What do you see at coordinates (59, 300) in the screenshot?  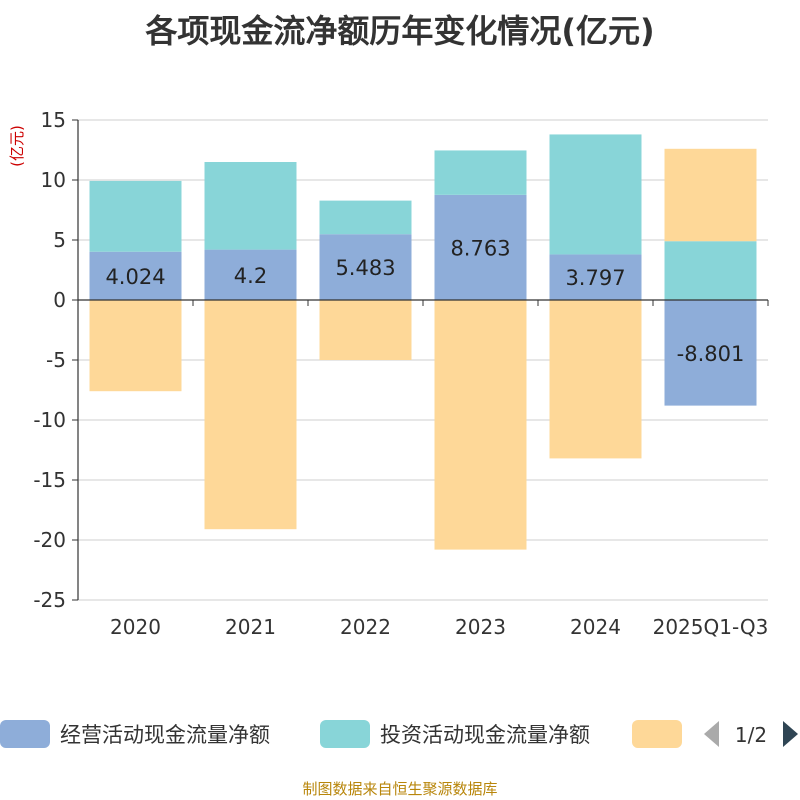 I see `y-tick-label: 0` at bounding box center [59, 300].